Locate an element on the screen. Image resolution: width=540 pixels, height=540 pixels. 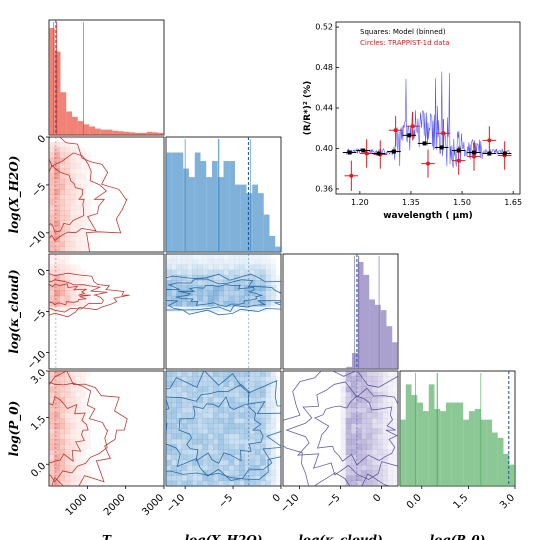
x-tick-label: −5 is located at coordinates (333, 501).